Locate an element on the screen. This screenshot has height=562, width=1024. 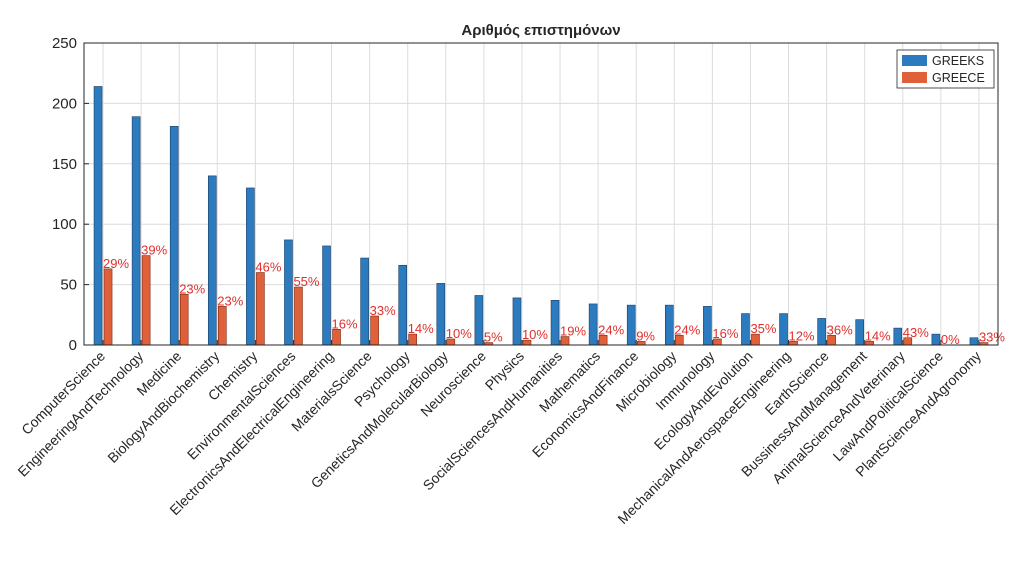
percent-label: 0% is located at coordinates (950, 339).